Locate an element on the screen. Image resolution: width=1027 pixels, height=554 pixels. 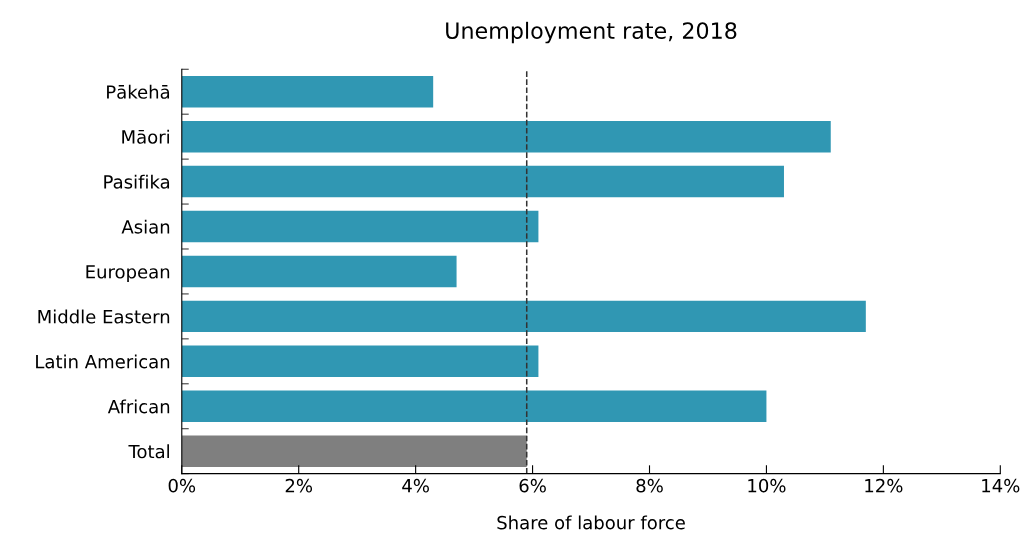
x-tick-label: 4% is located at coordinates (415, 485).